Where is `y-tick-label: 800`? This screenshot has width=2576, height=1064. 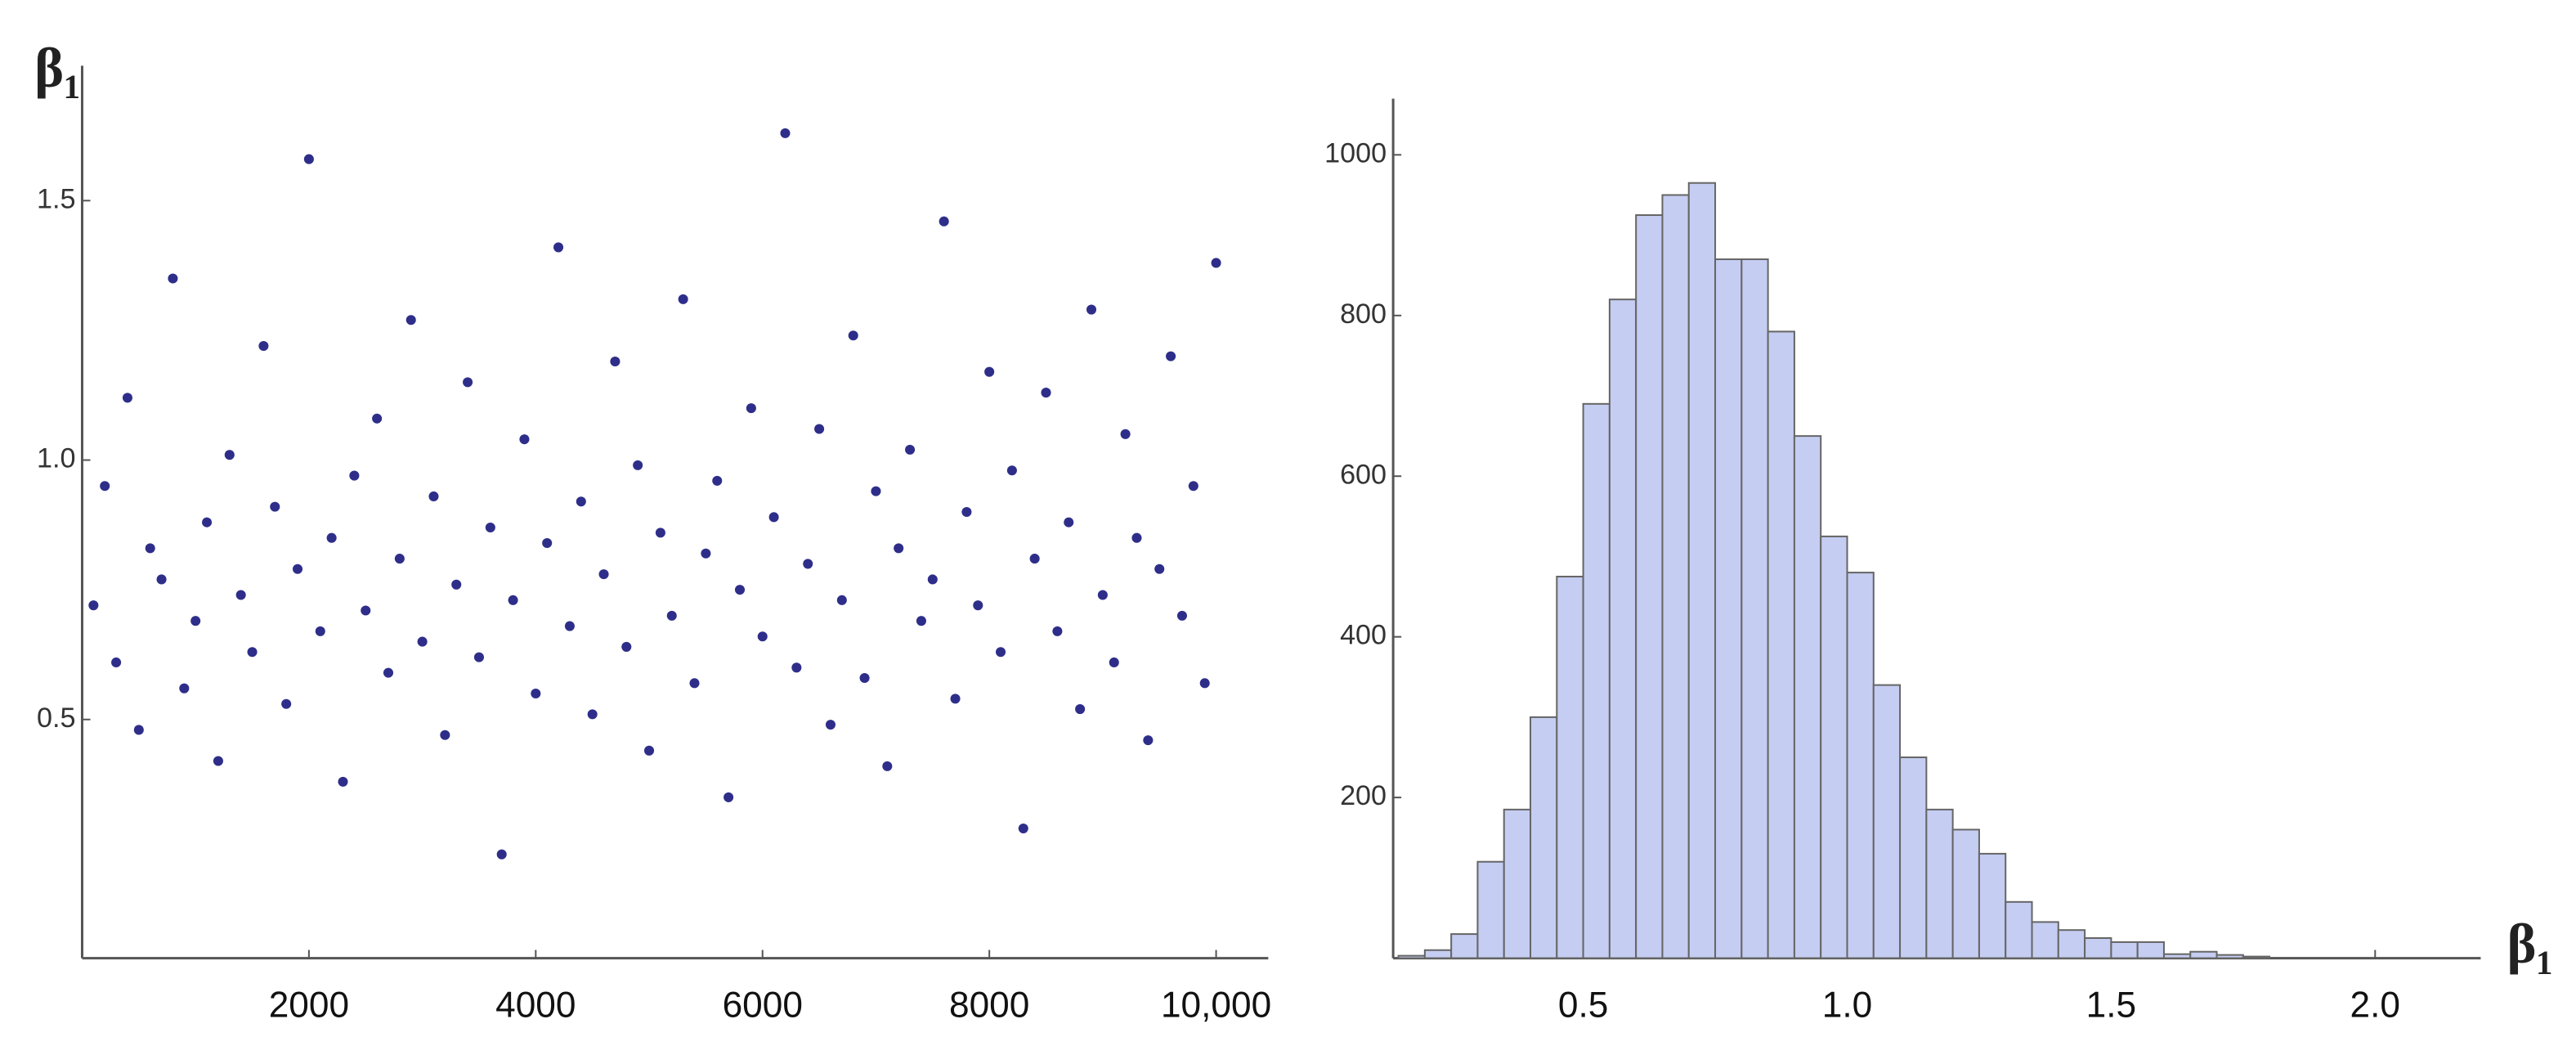
y-tick-label: 800 is located at coordinates (1363, 314).